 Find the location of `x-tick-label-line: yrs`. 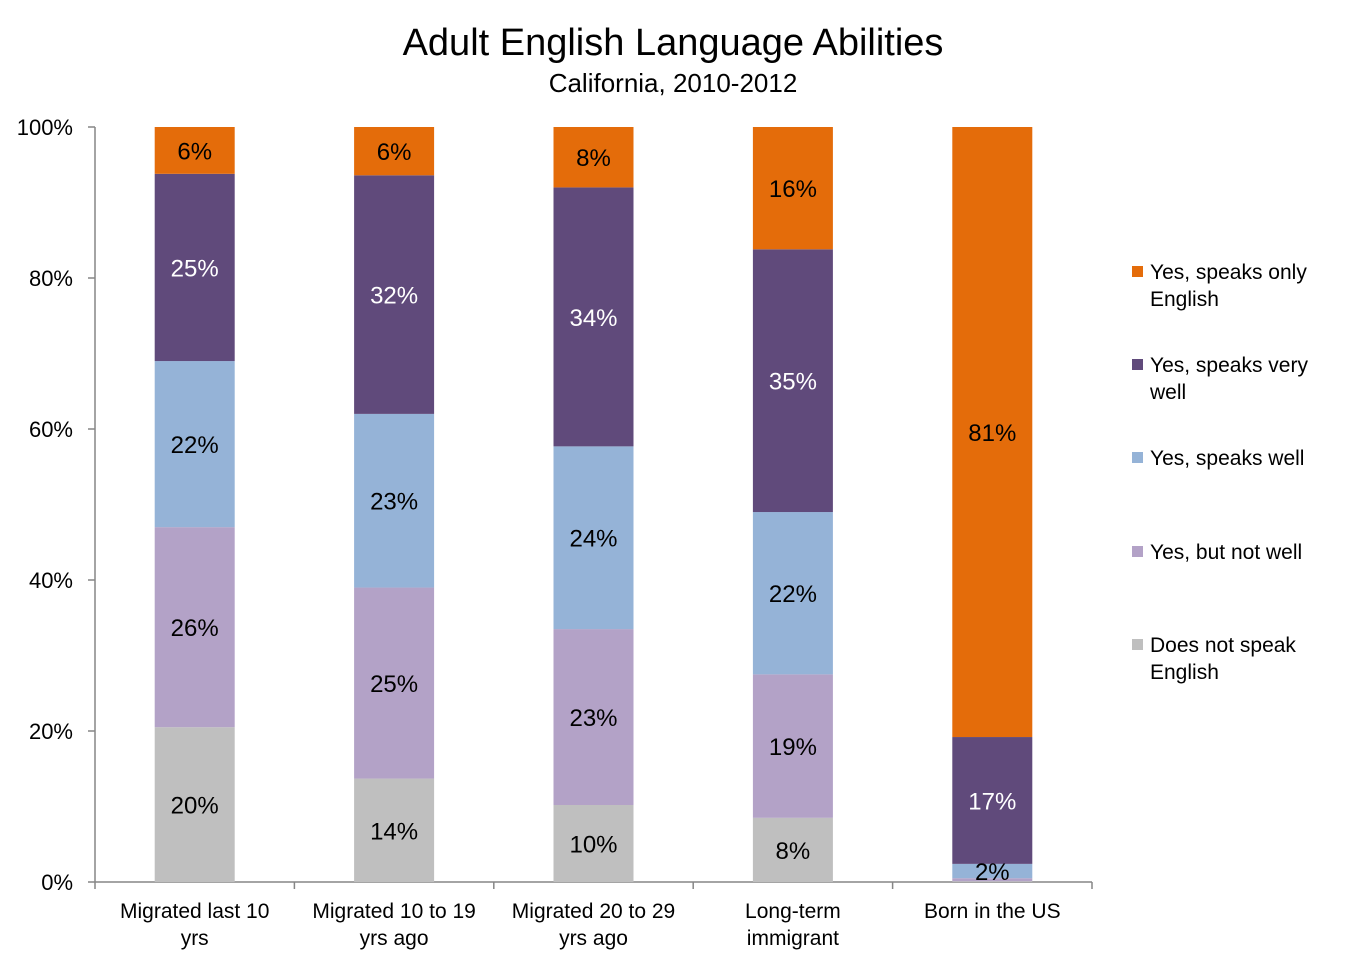

x-tick-label-line: yrs is located at coordinates (195, 938).